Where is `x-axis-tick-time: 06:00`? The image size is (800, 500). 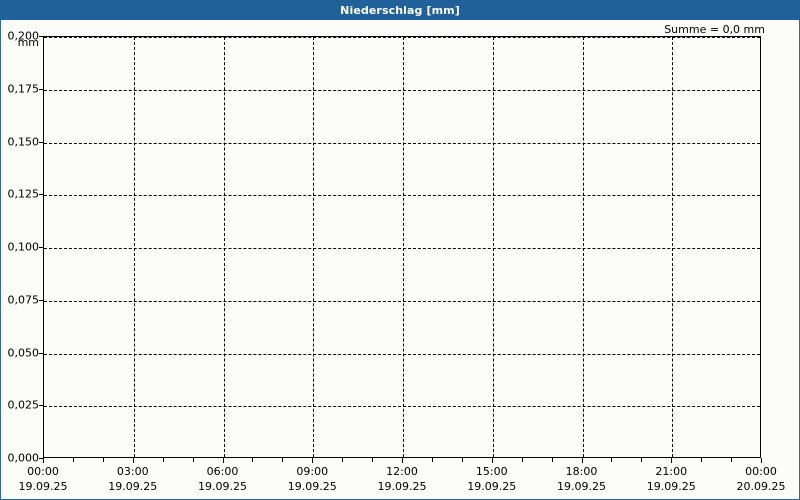
x-axis-tick-time: 06:00 is located at coordinates (222, 471).